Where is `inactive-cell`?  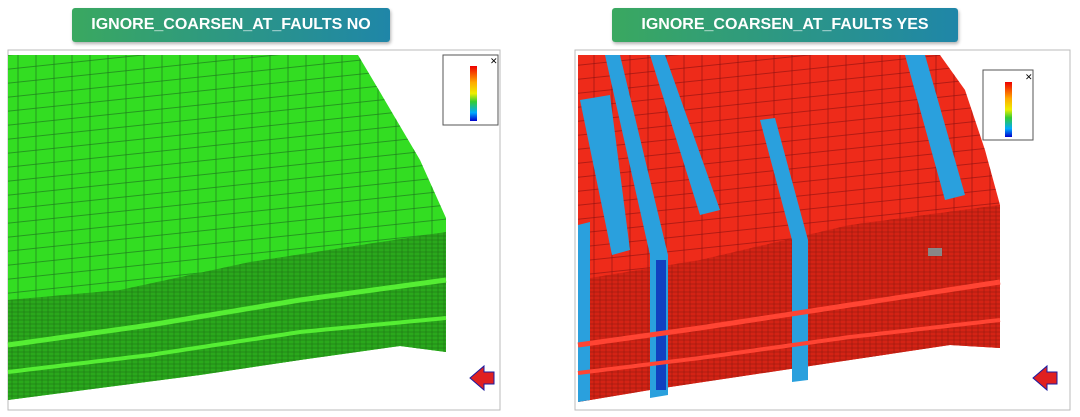 inactive-cell is located at coordinates (935, 252).